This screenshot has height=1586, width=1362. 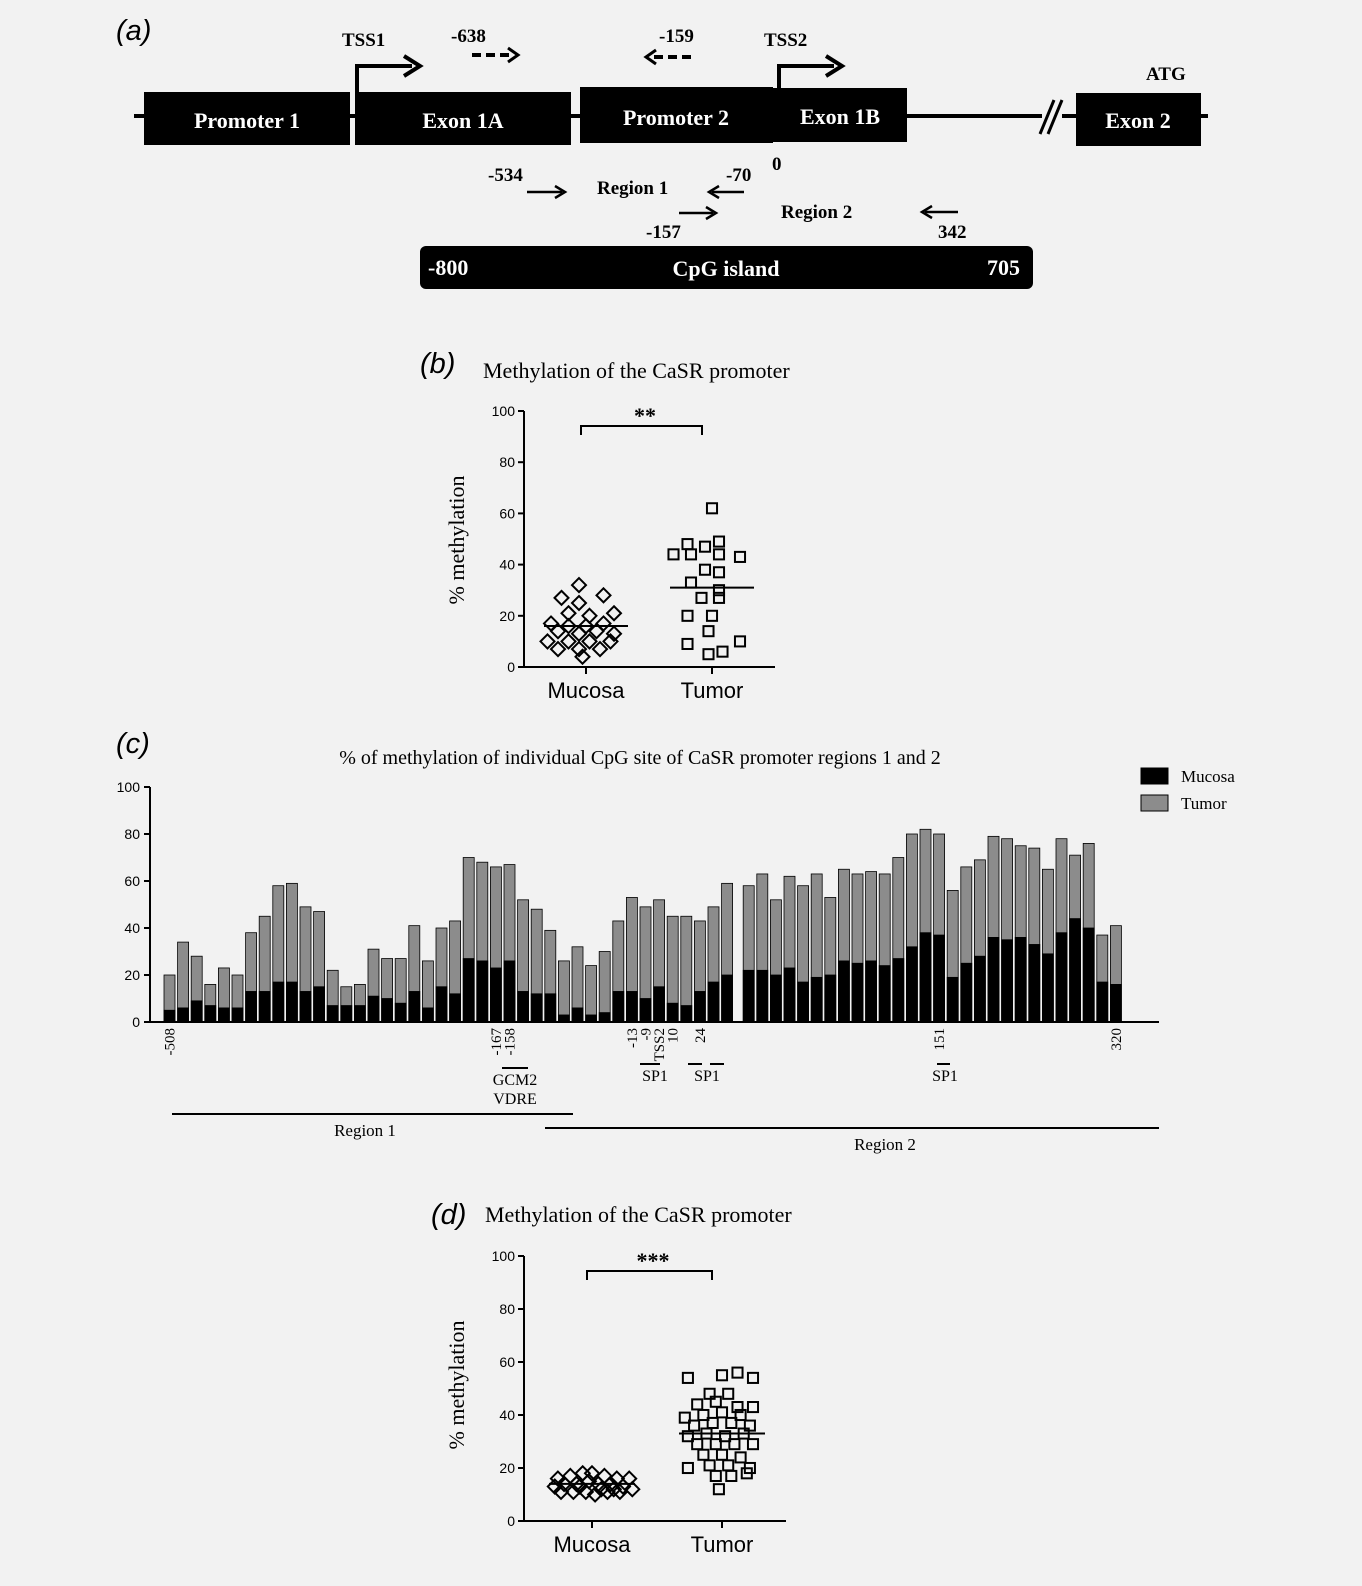 I want to click on pos-342-label: 342, so click(x=952, y=232).